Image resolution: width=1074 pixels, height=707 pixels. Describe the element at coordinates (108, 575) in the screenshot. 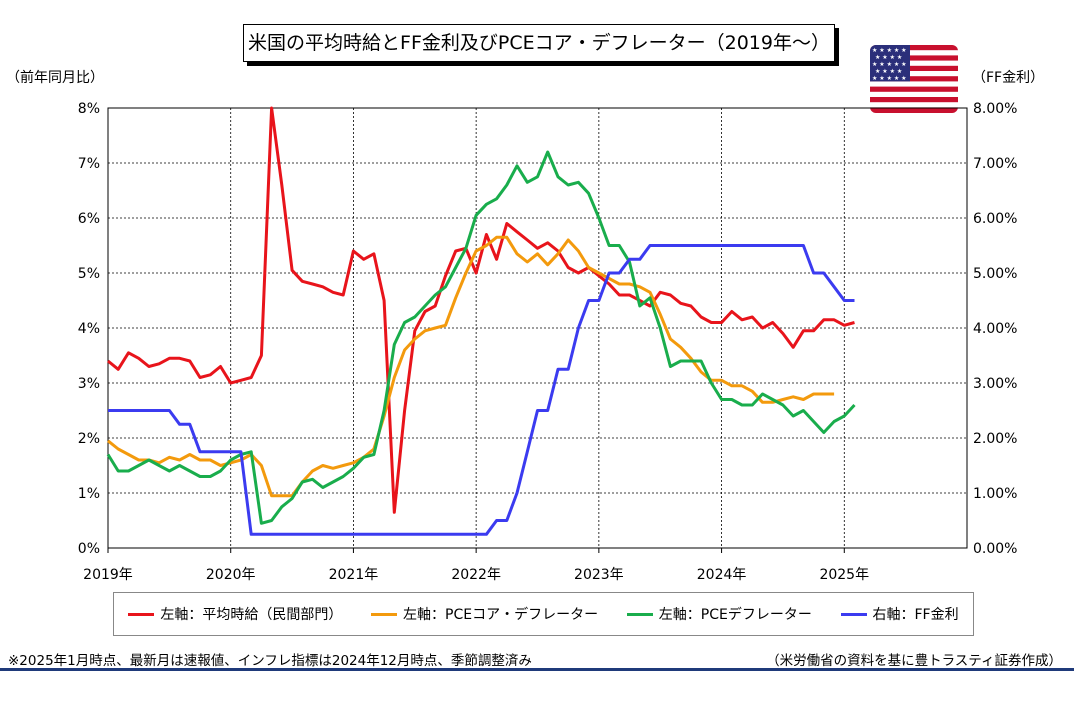

I see `x-tick-label: 2019年` at that location.